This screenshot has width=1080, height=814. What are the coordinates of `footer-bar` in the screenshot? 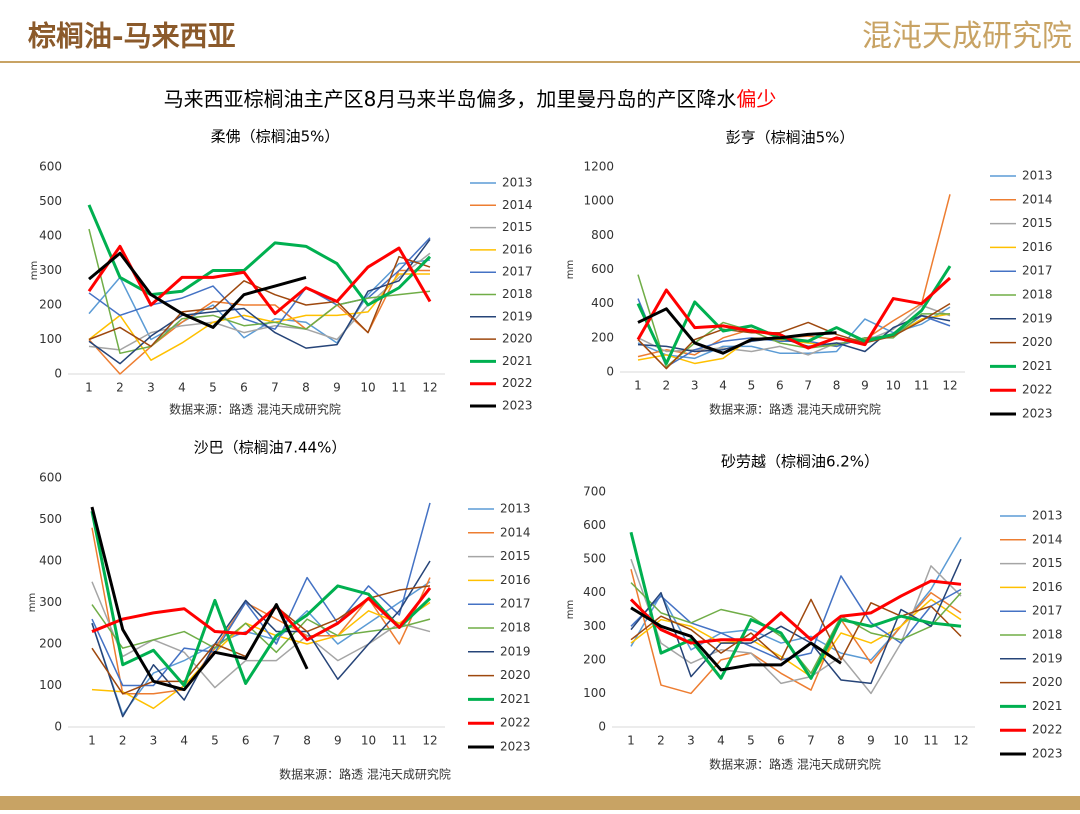 It's located at (540, 803).